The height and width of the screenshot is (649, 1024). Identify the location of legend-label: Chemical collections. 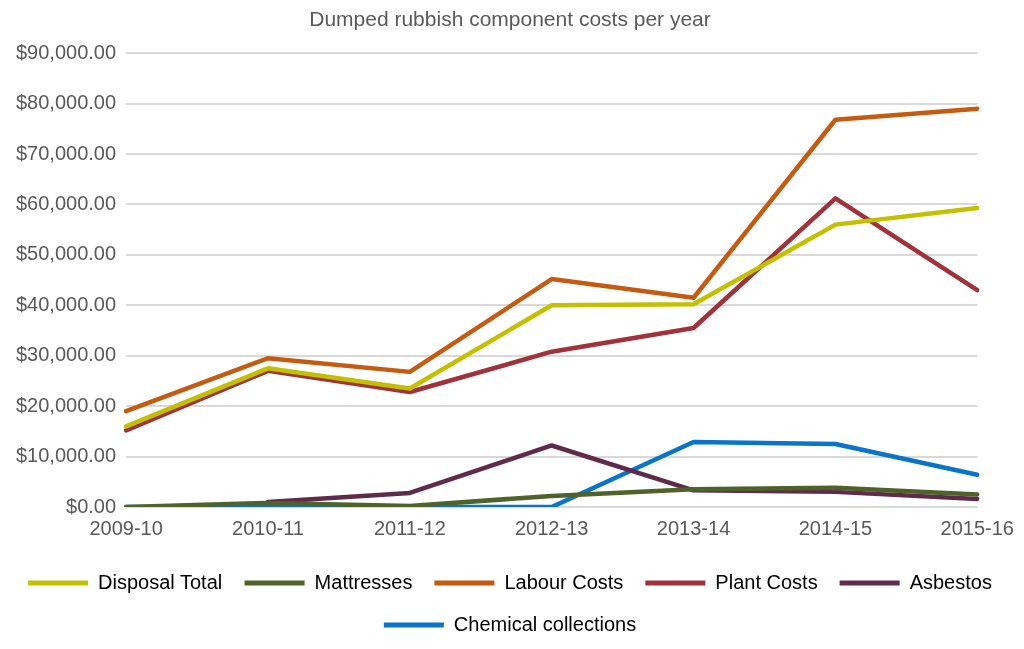
(545, 623).